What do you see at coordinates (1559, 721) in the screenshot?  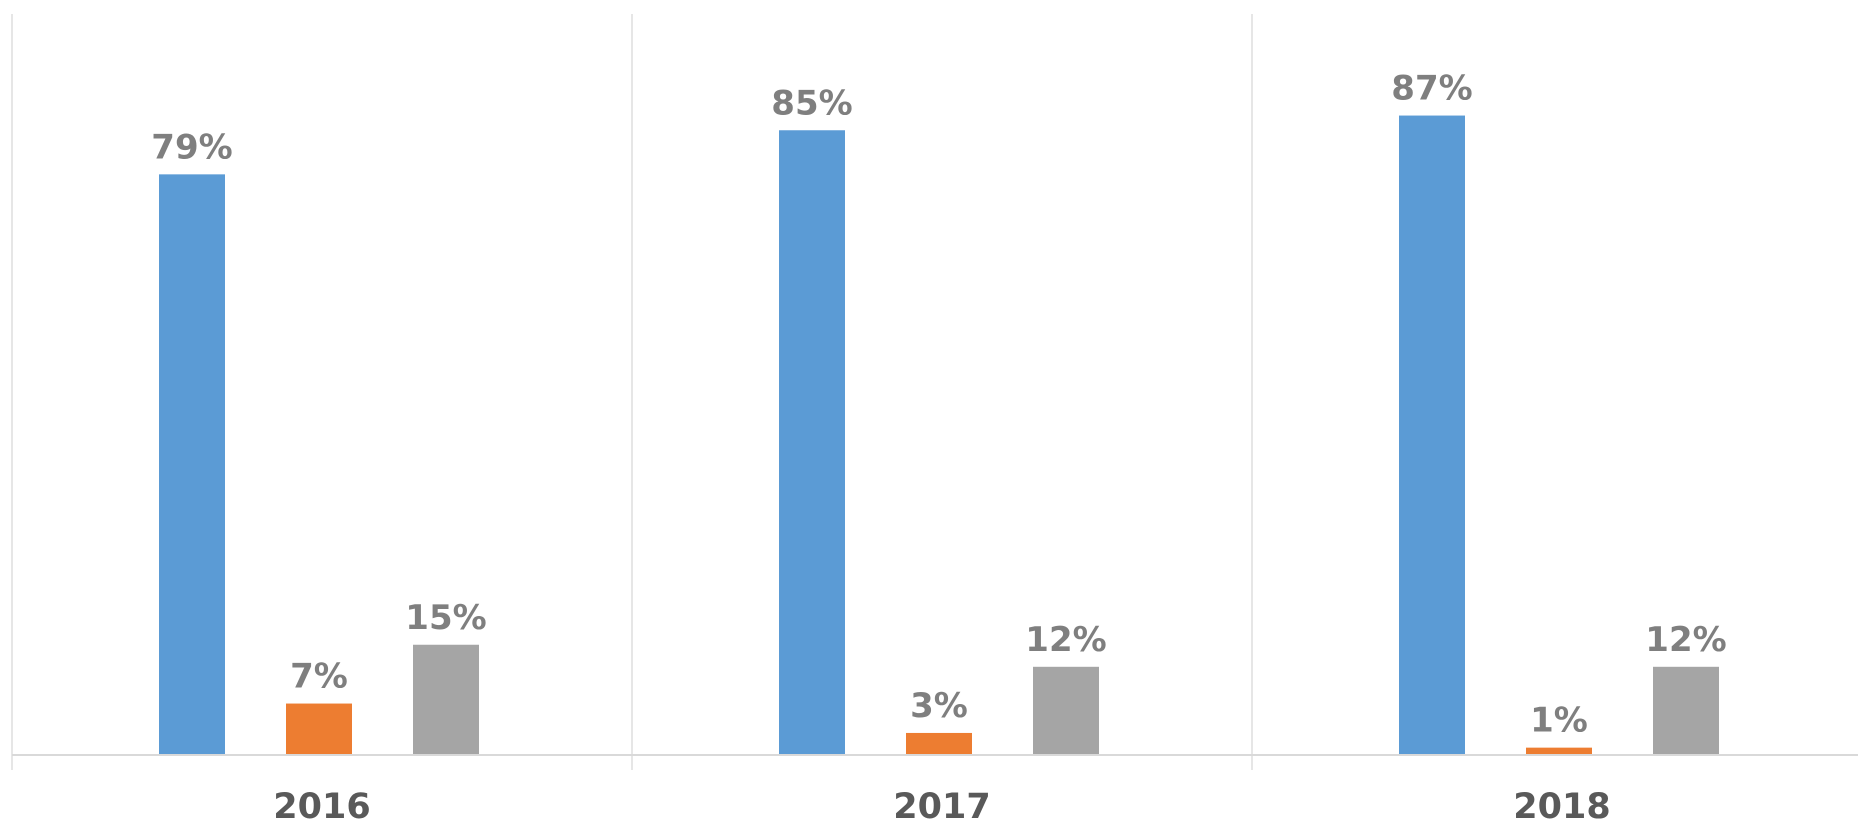 I see `data-label-2018-series-2: 1%` at bounding box center [1559, 721].